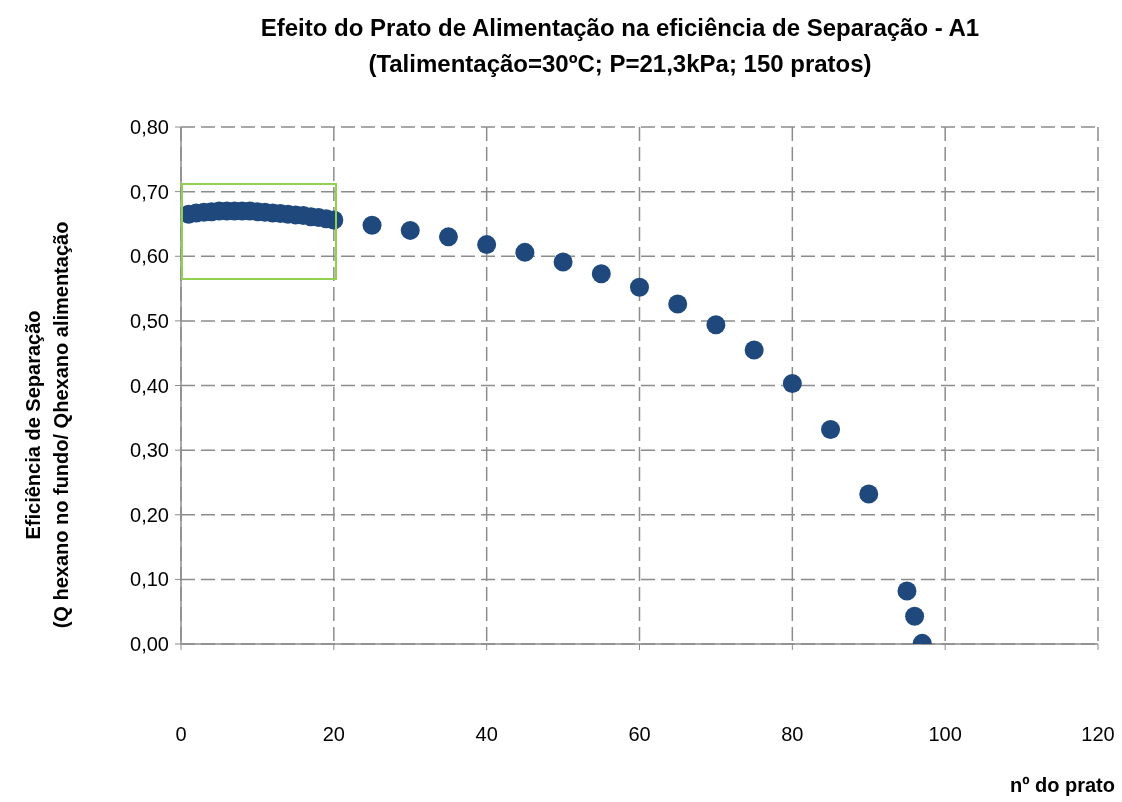  Describe the element at coordinates (149, 644) in the screenshot. I see `y-tick-label: 0,00` at that location.